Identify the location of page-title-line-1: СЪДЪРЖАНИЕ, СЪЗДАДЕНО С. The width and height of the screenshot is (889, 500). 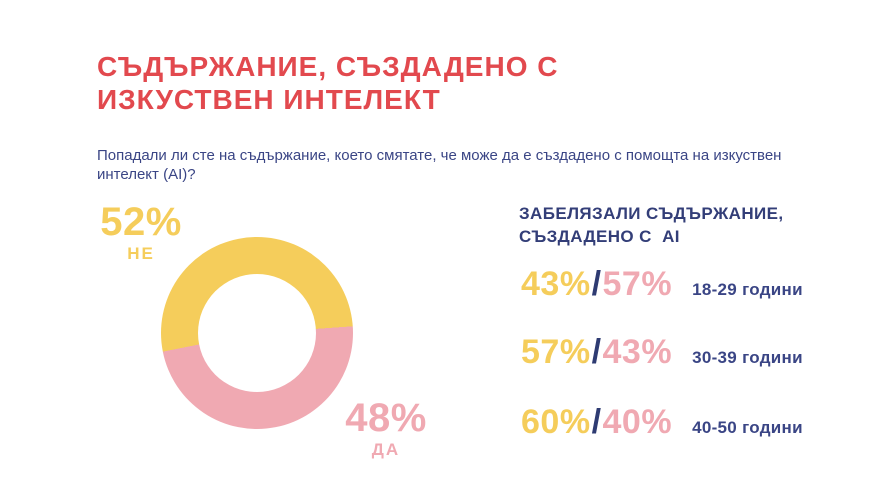
(328, 66).